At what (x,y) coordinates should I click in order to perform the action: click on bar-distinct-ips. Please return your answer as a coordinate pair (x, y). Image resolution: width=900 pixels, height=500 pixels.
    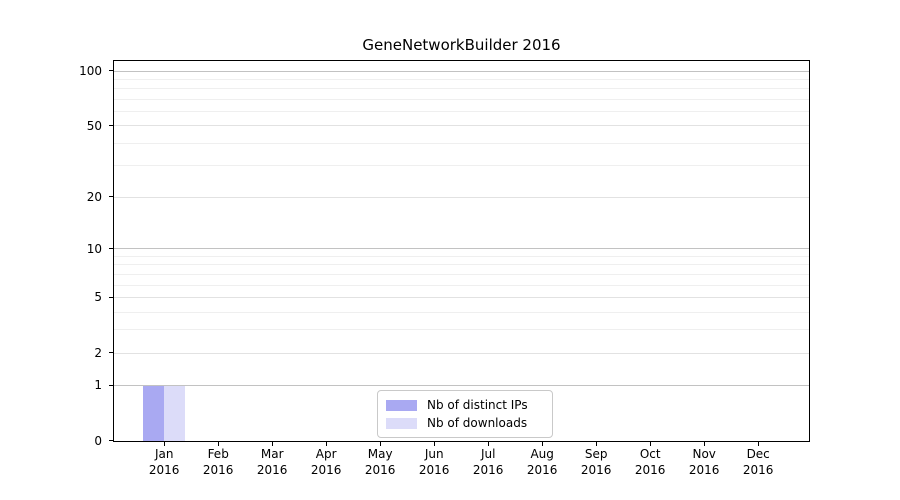
    Looking at the image, I should click on (153, 413).